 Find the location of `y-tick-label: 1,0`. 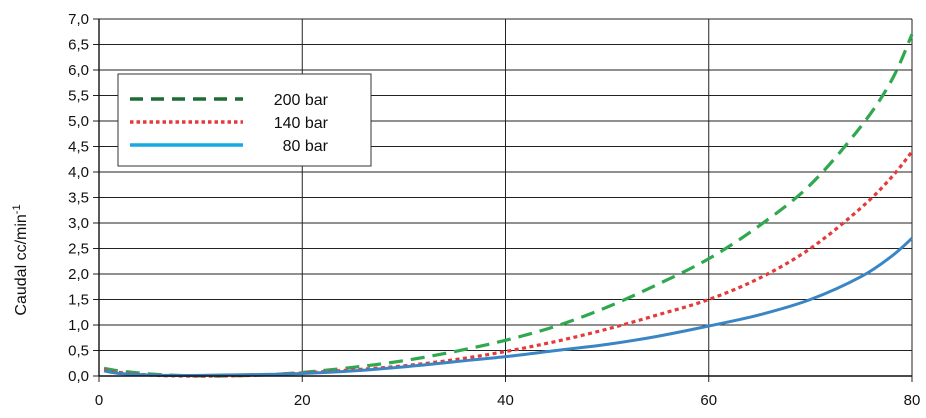

y-tick-label: 1,0 is located at coordinates (78, 325).